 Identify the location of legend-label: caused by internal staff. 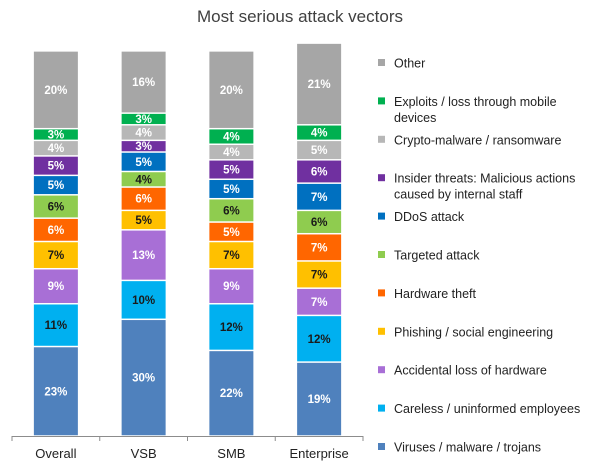
(458, 195).